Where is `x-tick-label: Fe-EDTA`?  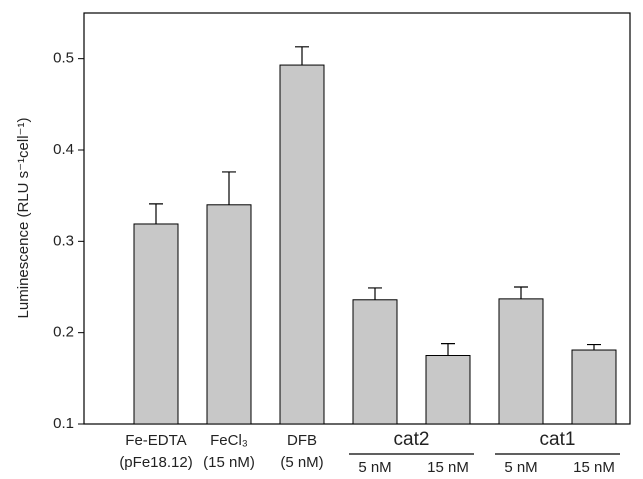
x-tick-label: Fe-EDTA is located at coordinates (155, 440).